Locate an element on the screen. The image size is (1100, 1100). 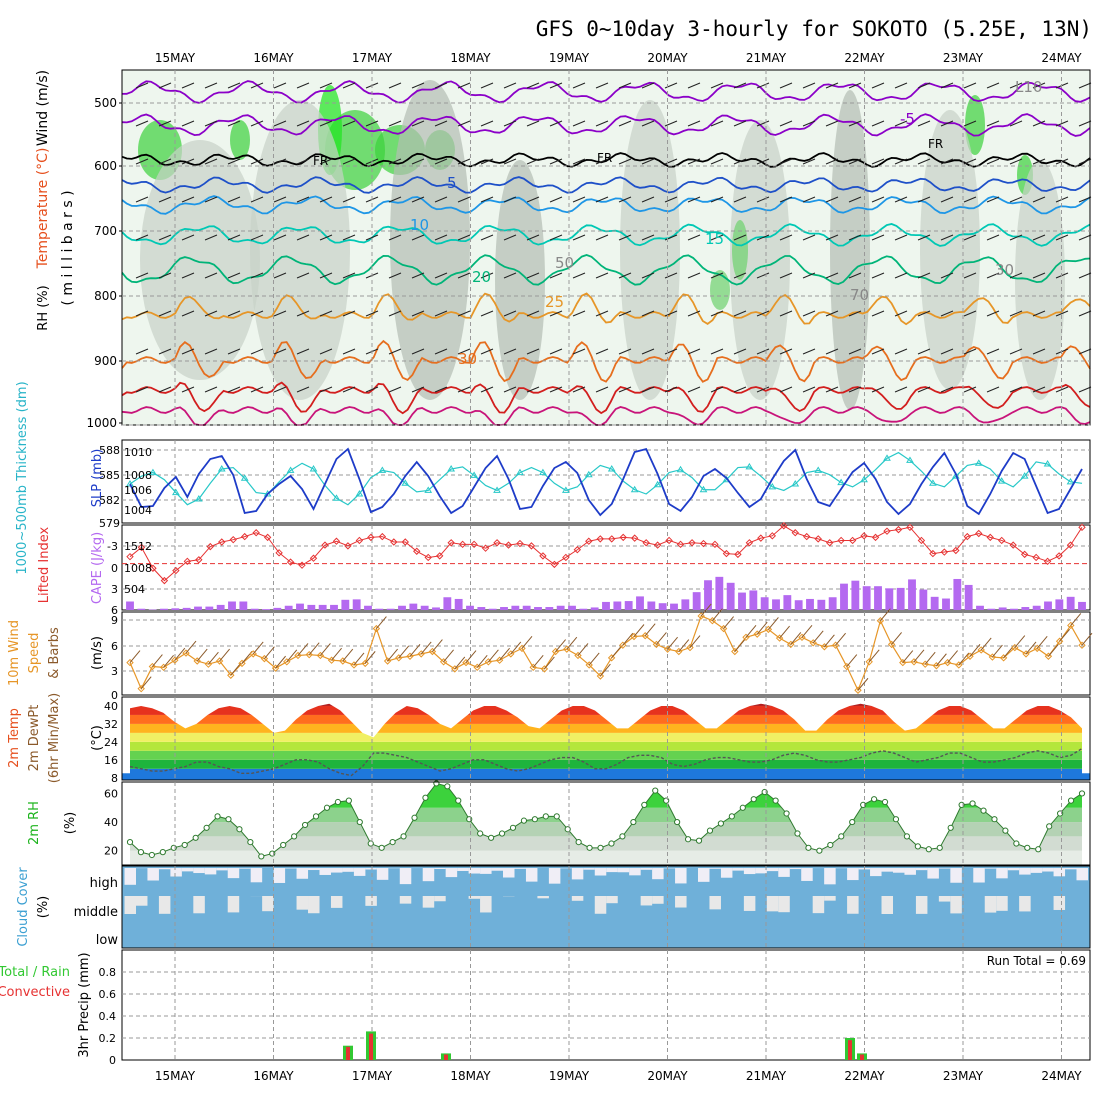
date-tick-label: 17MAY is located at coordinates (372, 1076).